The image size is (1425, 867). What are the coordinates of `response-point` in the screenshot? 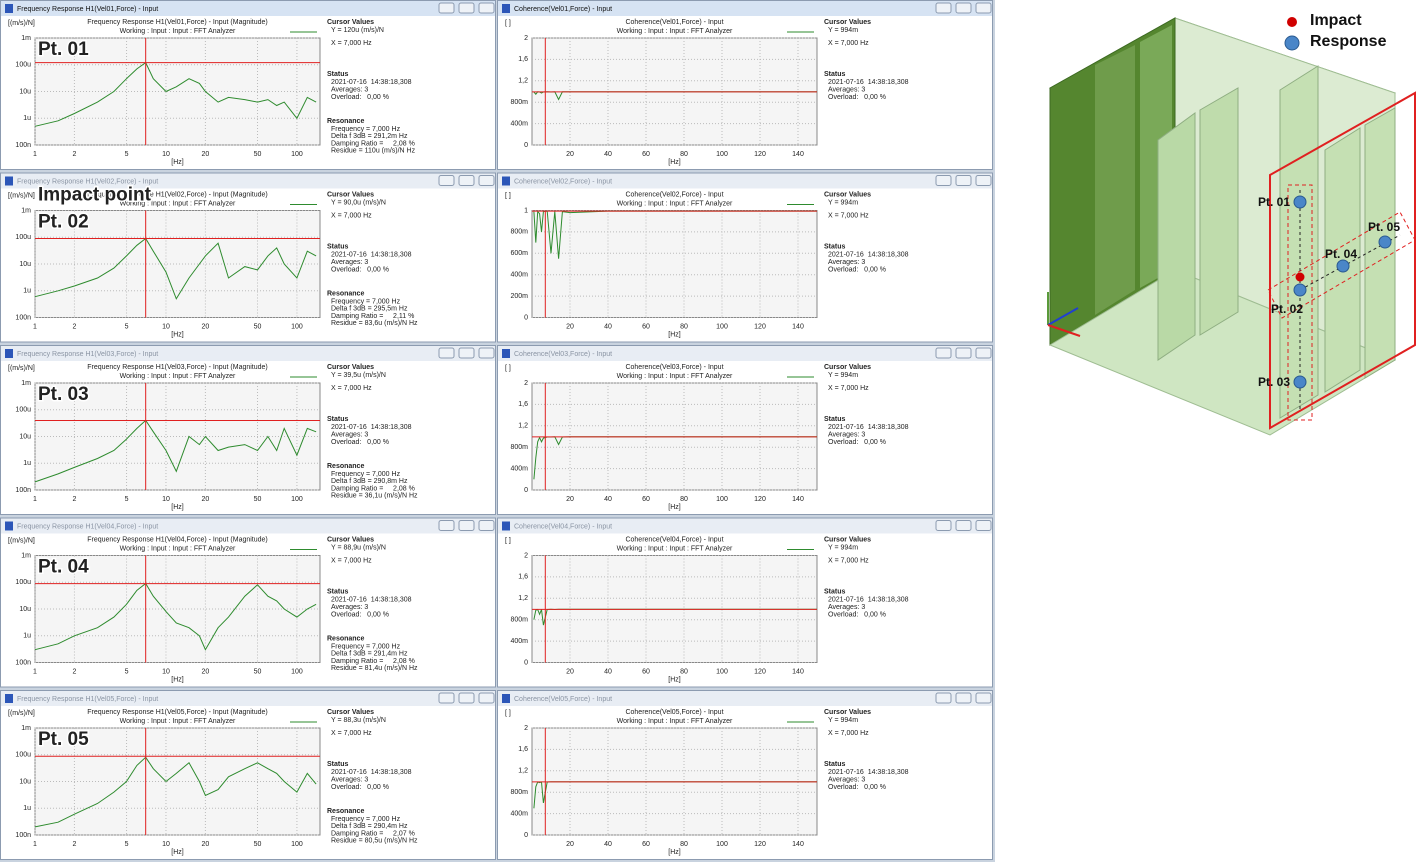 It's located at (1300, 382).